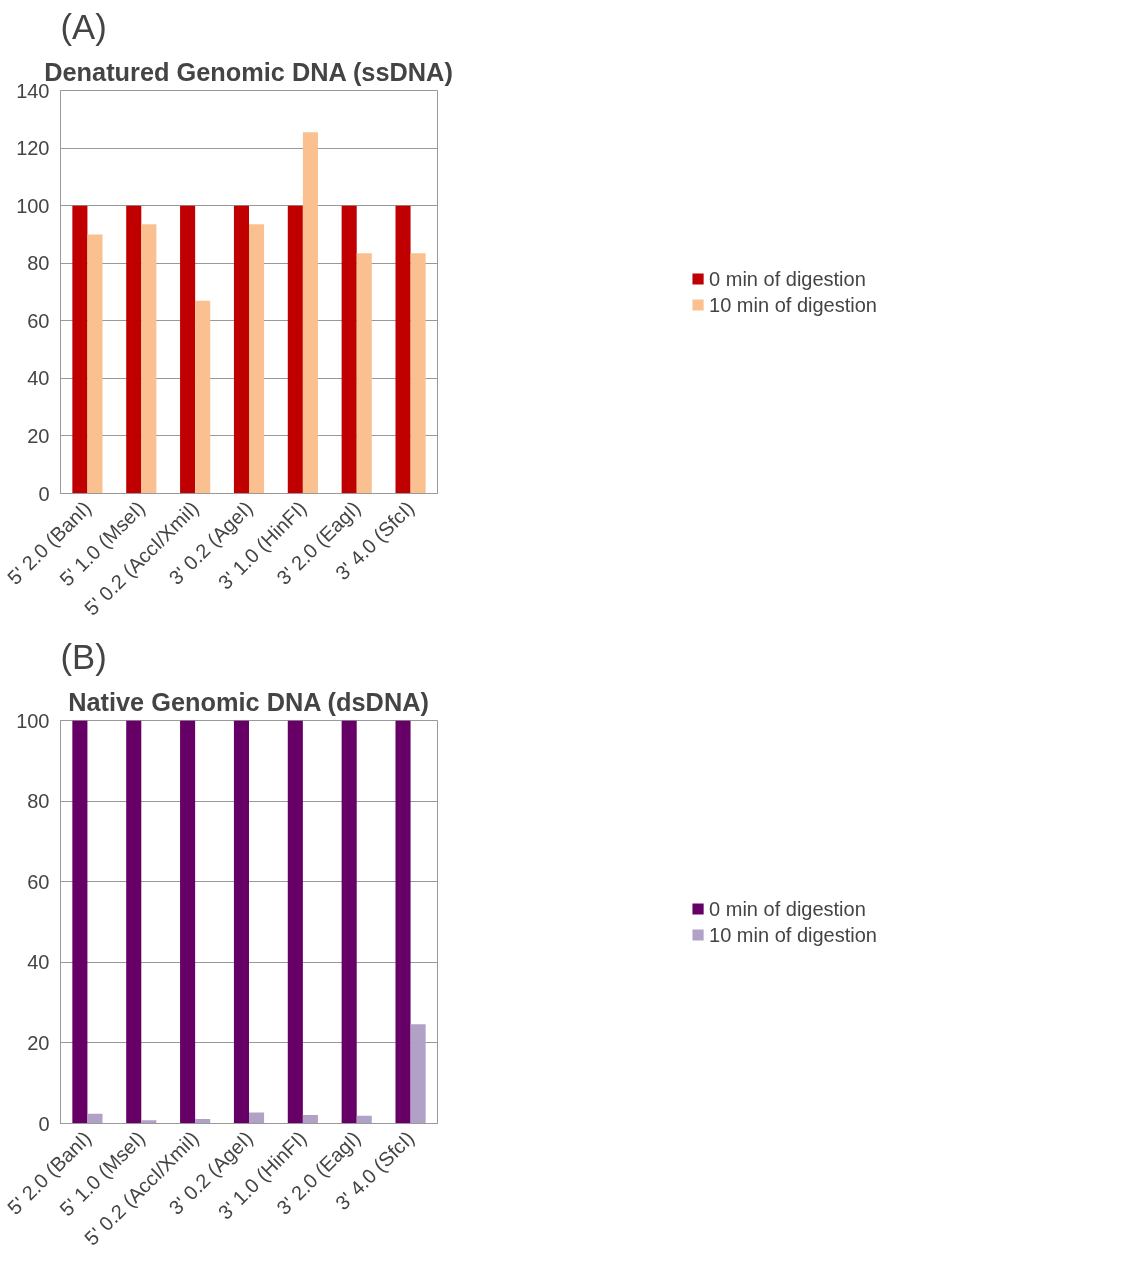  Describe the element at coordinates (83, 26) in the screenshot. I see `text: (A)` at that location.